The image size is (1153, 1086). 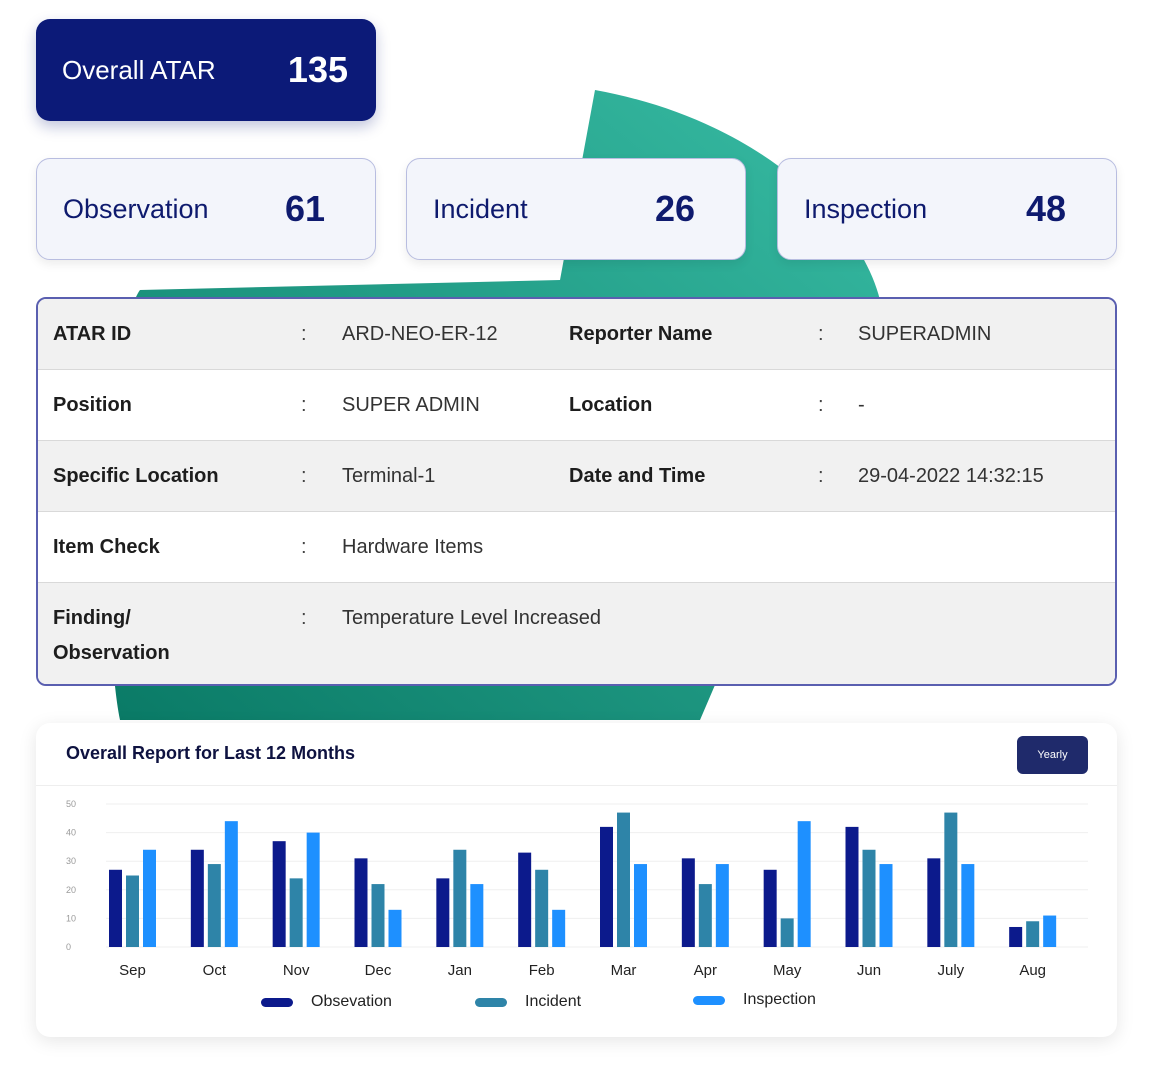 I want to click on x-tick-label: Apr, so click(x=705, y=970).